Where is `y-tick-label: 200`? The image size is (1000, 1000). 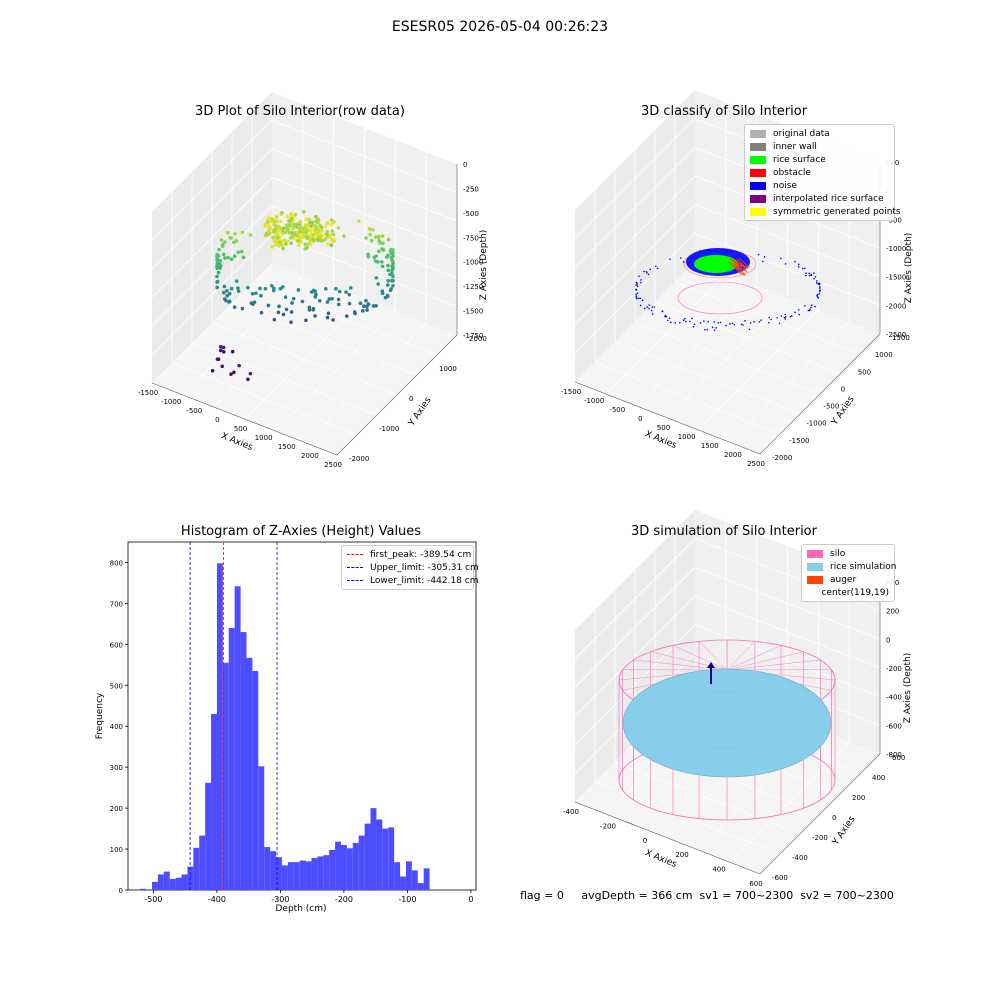 y-tick-label: 200 is located at coordinates (858, 798).